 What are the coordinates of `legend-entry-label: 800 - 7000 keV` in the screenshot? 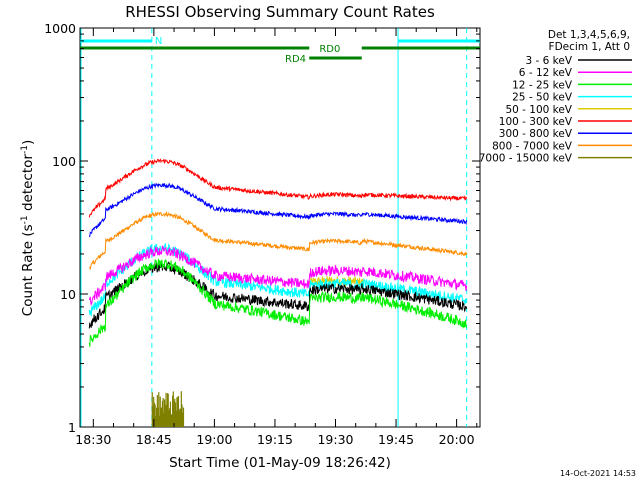 It's located at (532, 146).